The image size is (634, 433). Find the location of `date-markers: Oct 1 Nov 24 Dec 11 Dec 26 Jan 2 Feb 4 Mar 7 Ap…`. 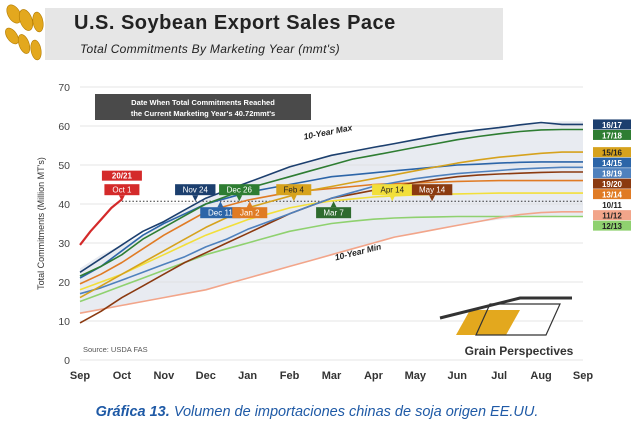

date-markers: Oct 1 Nov 24 Dec 11 Dec 26 Jan 2 Feb 4 Mar 7 Ap… is located at coordinates (278, 201).